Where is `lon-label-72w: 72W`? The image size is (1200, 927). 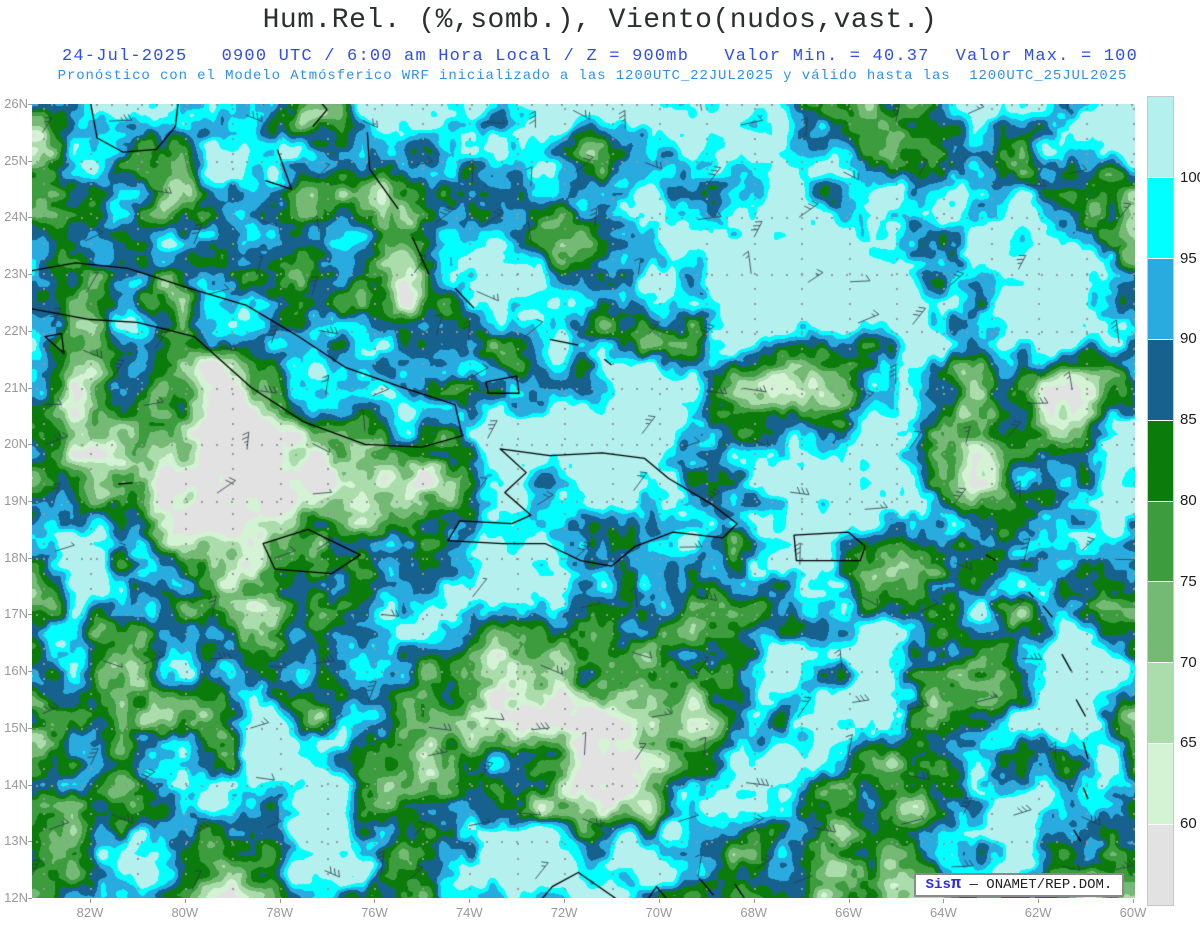 lon-label-72w: 72W is located at coordinates (564, 912).